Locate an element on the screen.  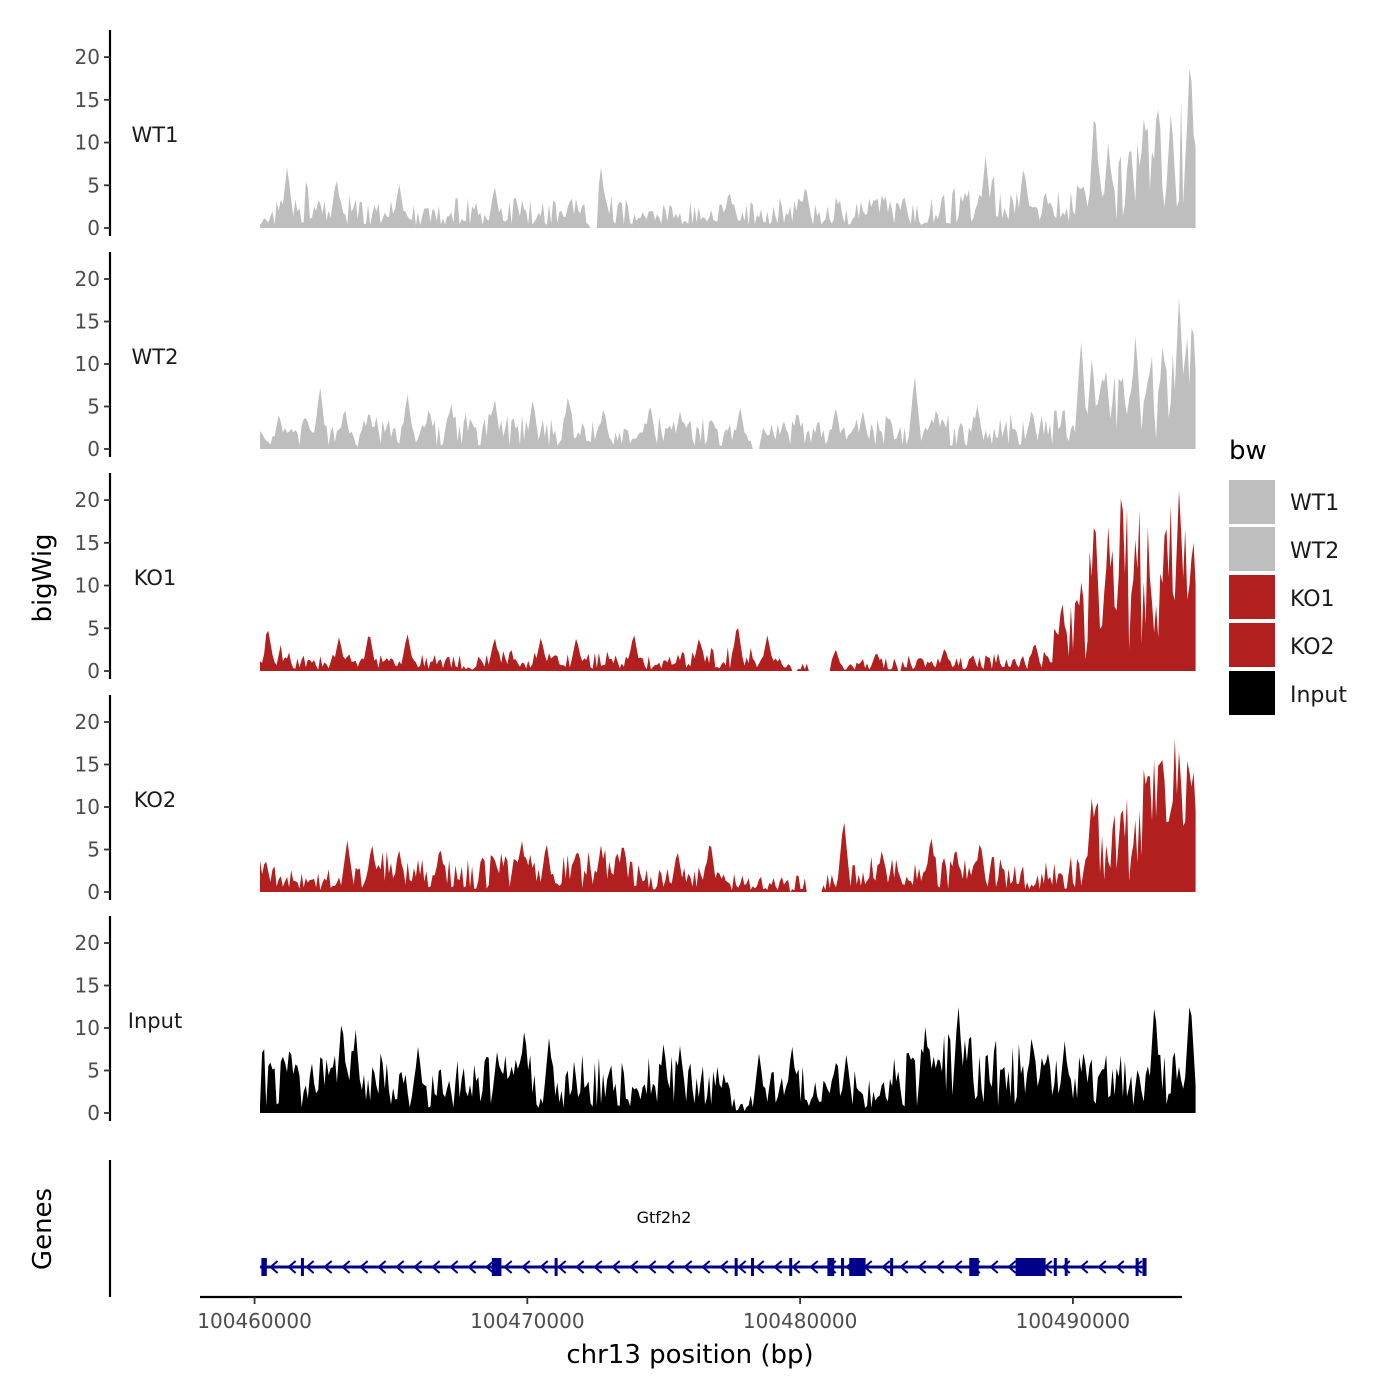
y-tick-label-wt1-20: 20 is located at coordinates (87, 57).